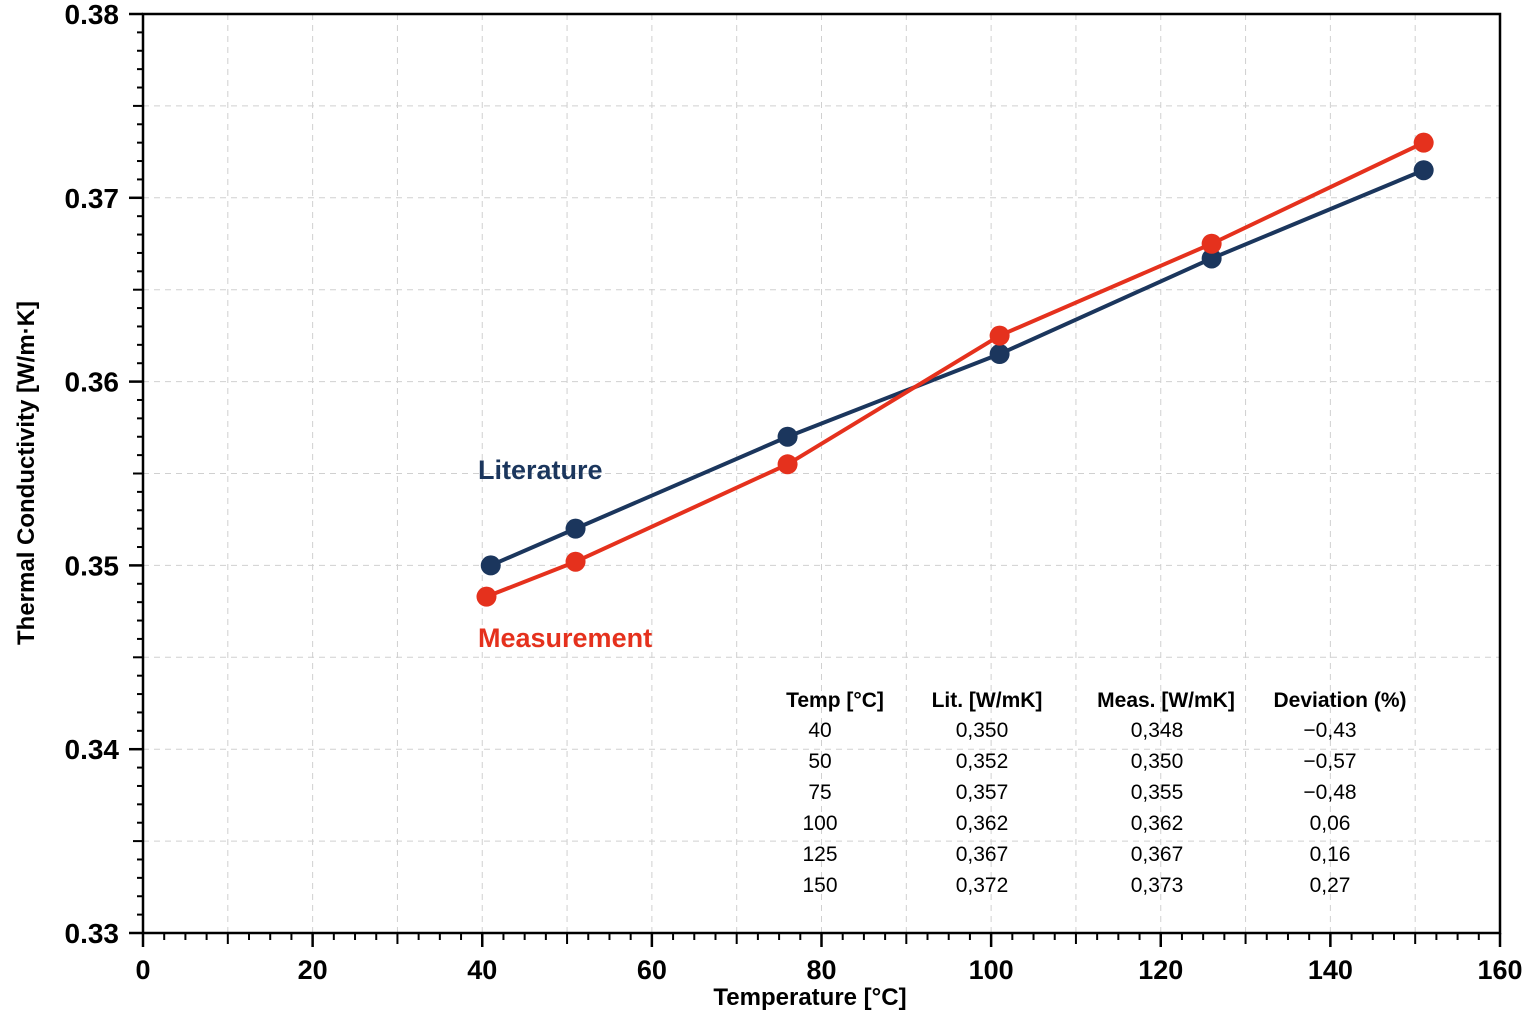  Describe the element at coordinates (1339, 700) in the screenshot. I see `table-header: Deviation (%)` at that location.